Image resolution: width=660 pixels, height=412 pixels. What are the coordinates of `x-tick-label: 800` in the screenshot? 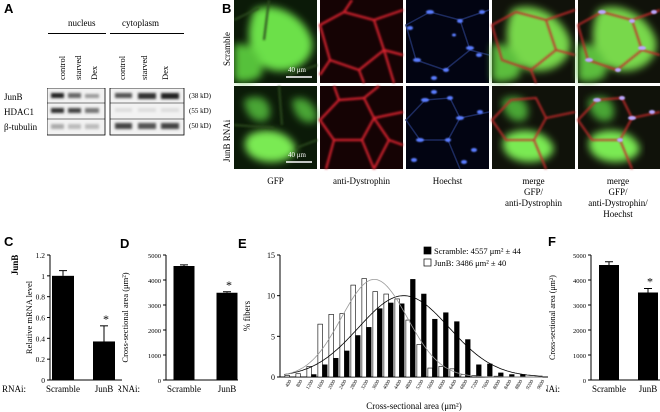 It's located at (300, 383).